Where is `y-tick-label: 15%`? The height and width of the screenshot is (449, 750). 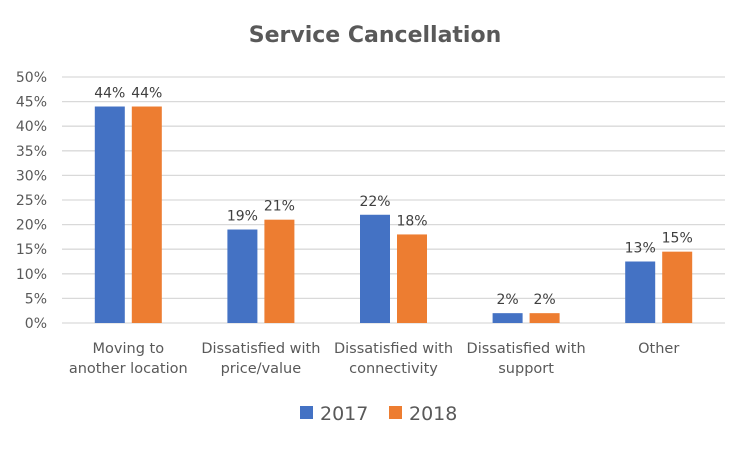 y-tick-label: 15% is located at coordinates (31, 250).